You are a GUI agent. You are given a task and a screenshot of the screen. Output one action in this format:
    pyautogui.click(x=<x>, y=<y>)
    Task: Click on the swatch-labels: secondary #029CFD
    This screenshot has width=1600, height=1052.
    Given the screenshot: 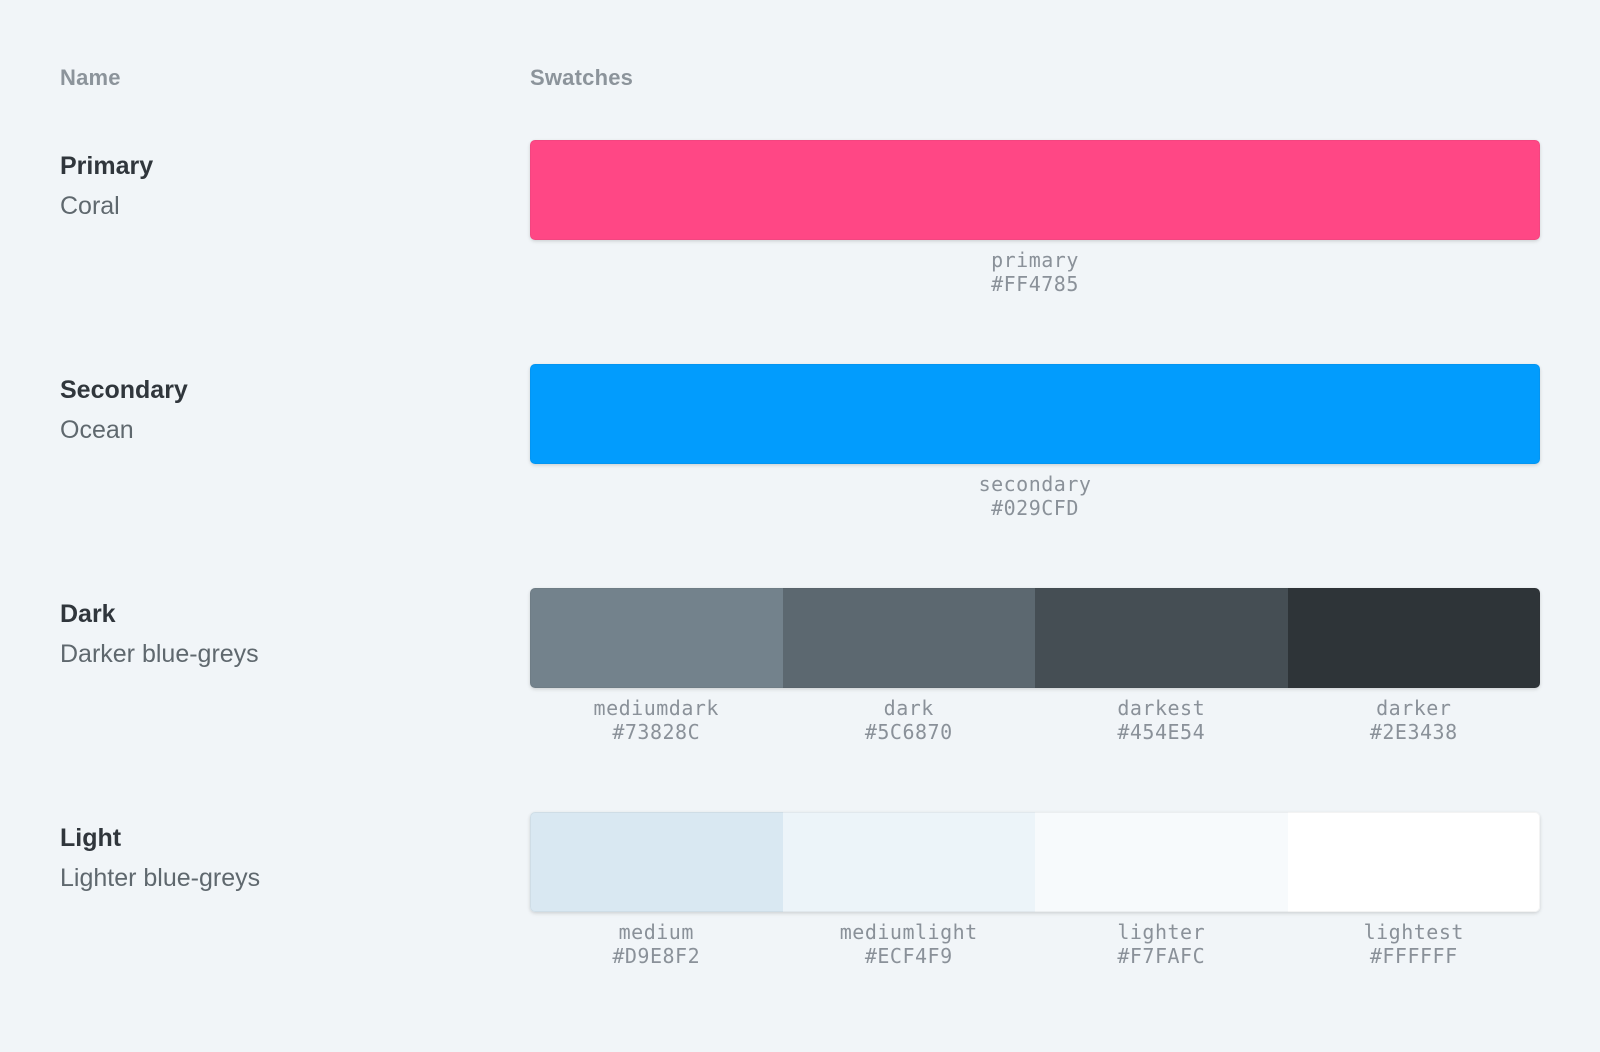 What is the action you would take?
    pyautogui.click(x=1035, y=496)
    